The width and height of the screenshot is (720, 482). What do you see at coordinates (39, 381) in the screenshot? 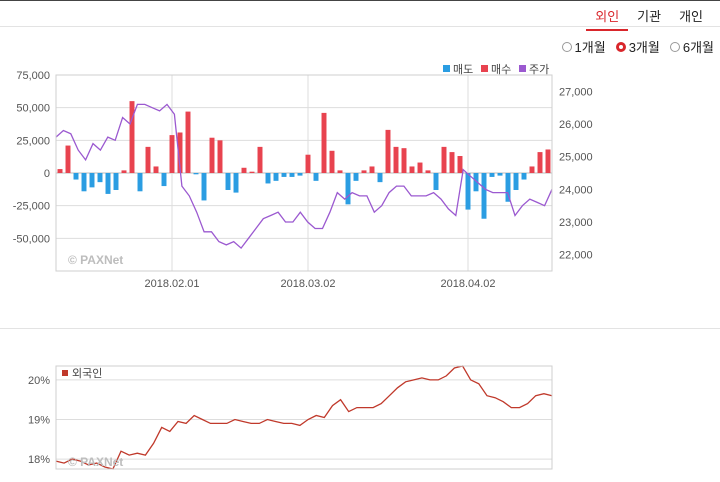
I see `y-tick-label: 20%` at bounding box center [39, 381].